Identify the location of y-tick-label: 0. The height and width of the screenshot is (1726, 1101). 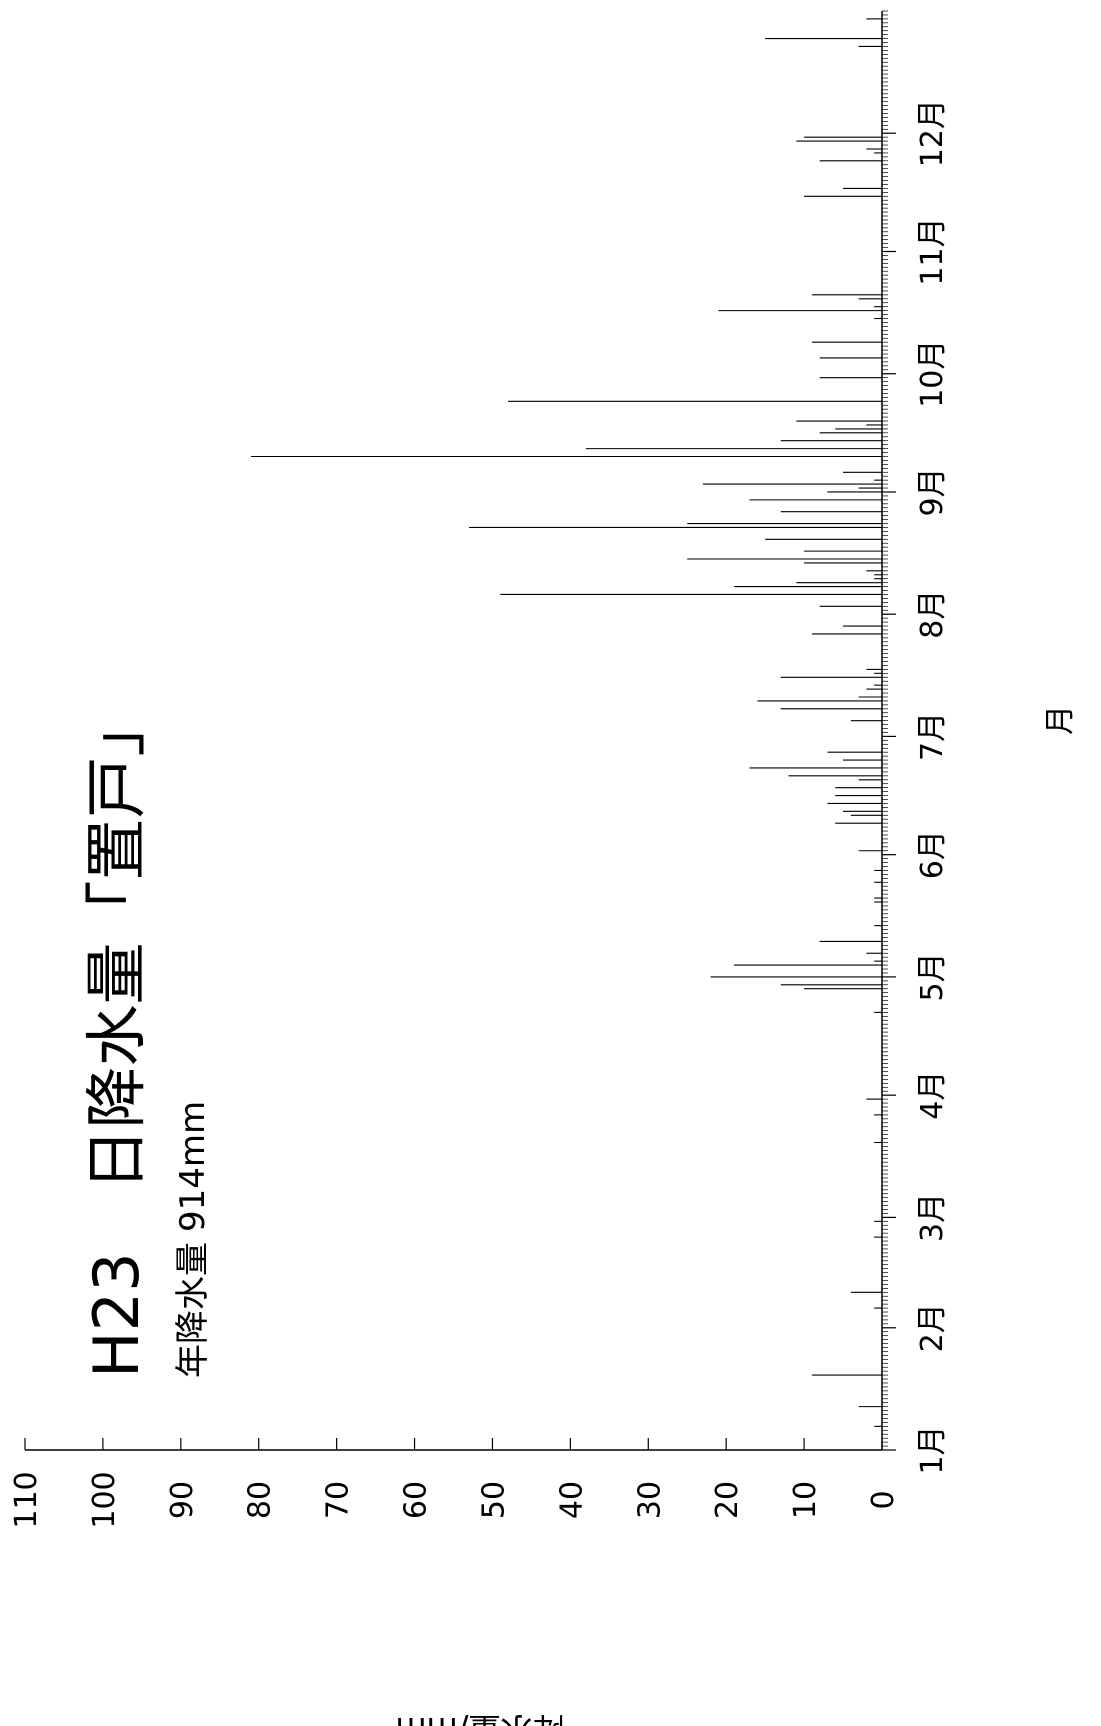
(883, 1499).